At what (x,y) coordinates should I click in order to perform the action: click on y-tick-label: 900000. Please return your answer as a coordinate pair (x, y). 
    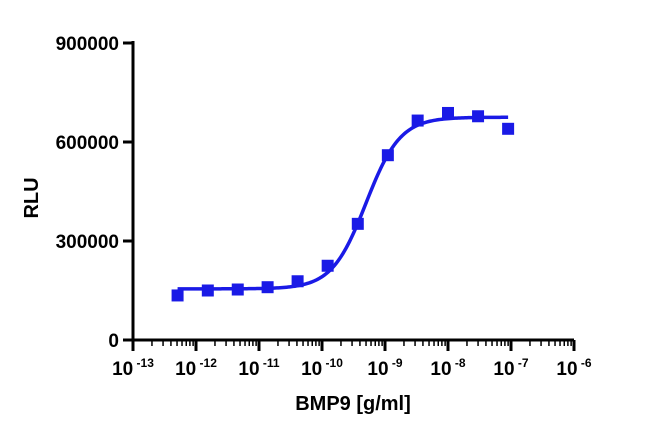
    Looking at the image, I should click on (87, 44).